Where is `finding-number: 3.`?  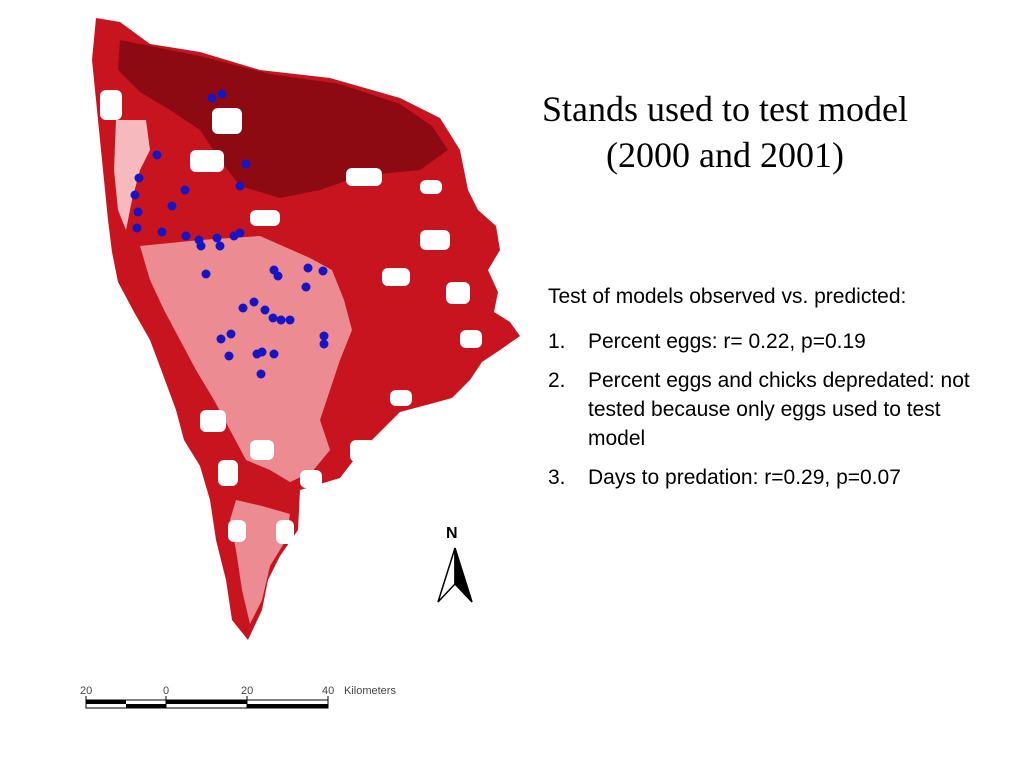
finding-number: 3. is located at coordinates (557, 477).